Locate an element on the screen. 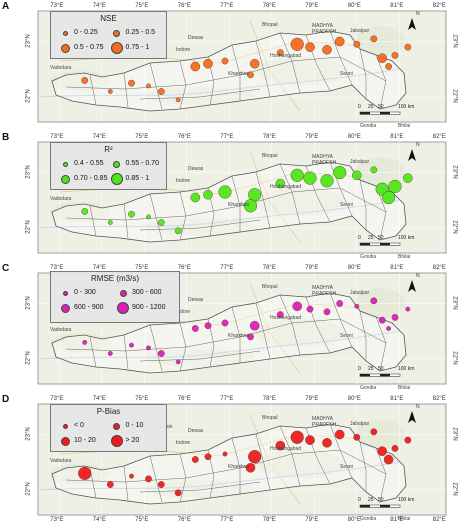 This screenshot has width=474, height=526. legend-item-label: 0 - 10 is located at coordinates (134, 425).